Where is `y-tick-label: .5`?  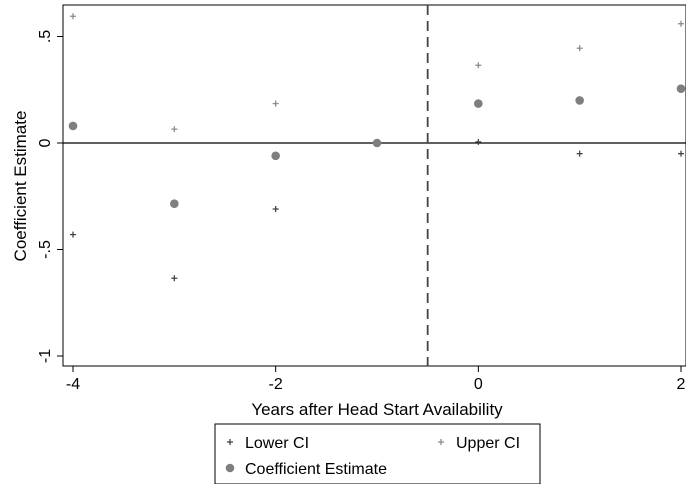
y-tick-label: .5 is located at coordinates (45, 36).